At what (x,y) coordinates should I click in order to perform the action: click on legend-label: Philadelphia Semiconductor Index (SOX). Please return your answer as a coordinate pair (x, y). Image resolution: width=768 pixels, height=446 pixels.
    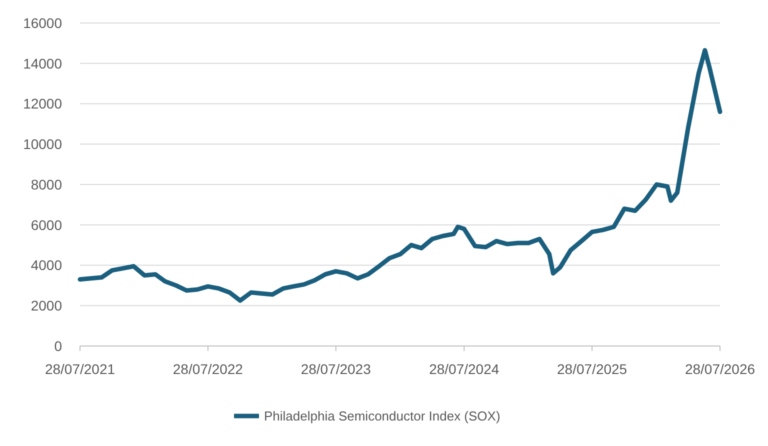
    Looking at the image, I should click on (382, 416).